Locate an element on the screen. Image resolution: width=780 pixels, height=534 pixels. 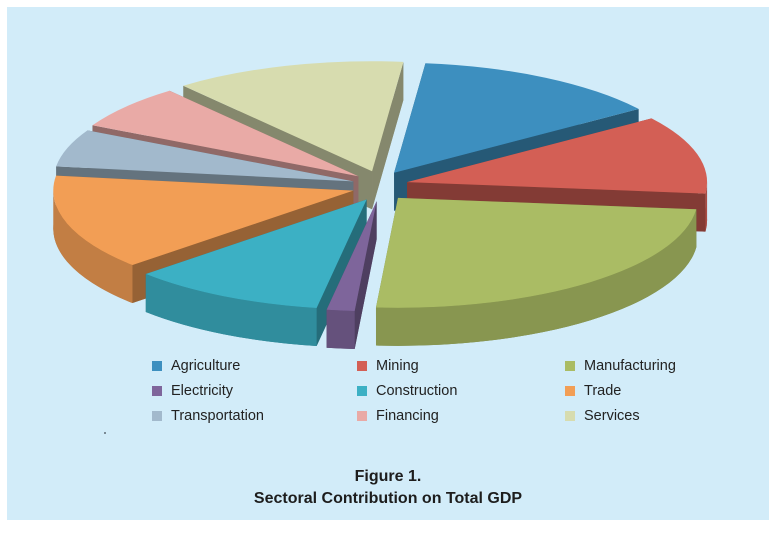
legend-item-financing: Financing is located at coordinates (461, 415).